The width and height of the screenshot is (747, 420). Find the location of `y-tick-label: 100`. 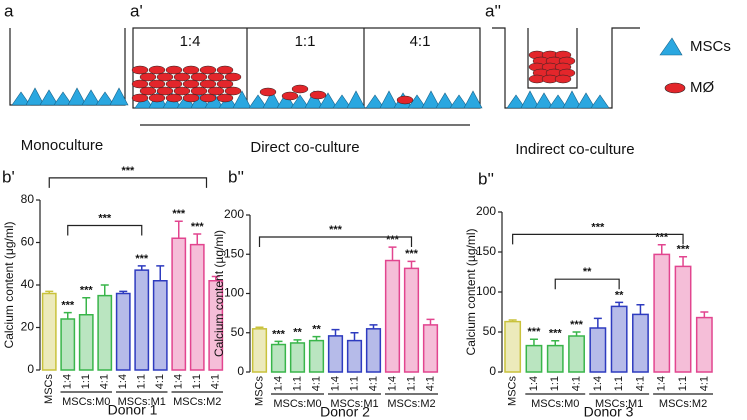

y-tick-label: 100 is located at coordinates (486, 291).